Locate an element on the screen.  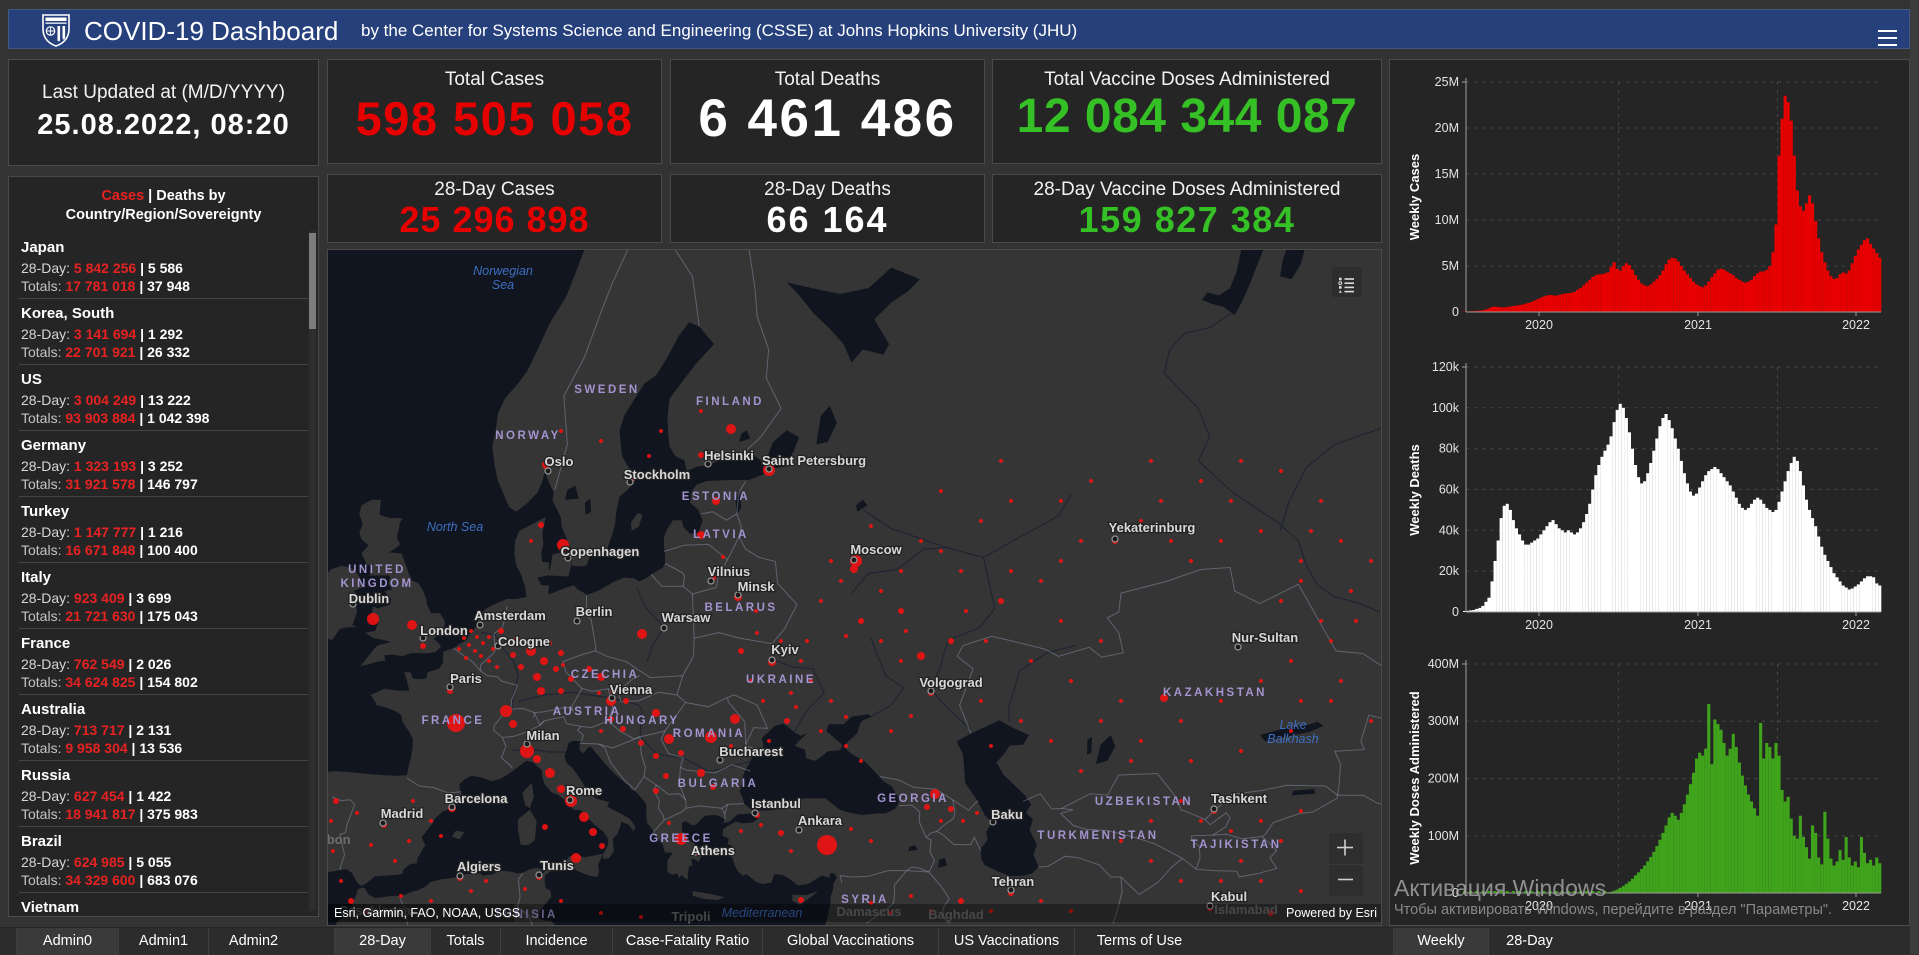
svg-text: 20k is located at coordinates (1449, 571).